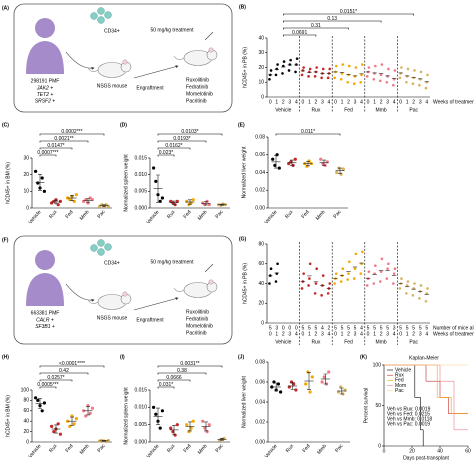 The width and height of the screenshot is (474, 466). I want to click on mouse-tail, so click(179, 57).